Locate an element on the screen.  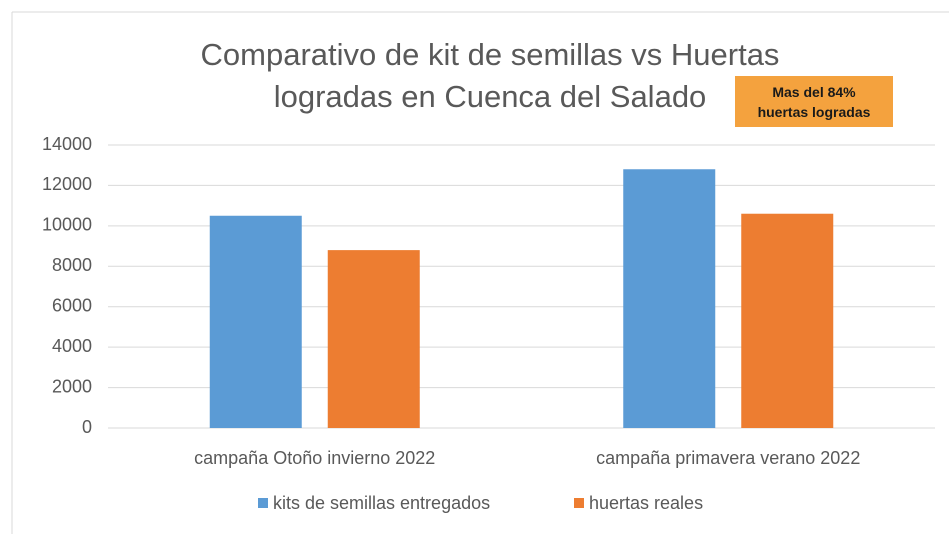
y-tick-label: 6000 is located at coordinates (72, 305).